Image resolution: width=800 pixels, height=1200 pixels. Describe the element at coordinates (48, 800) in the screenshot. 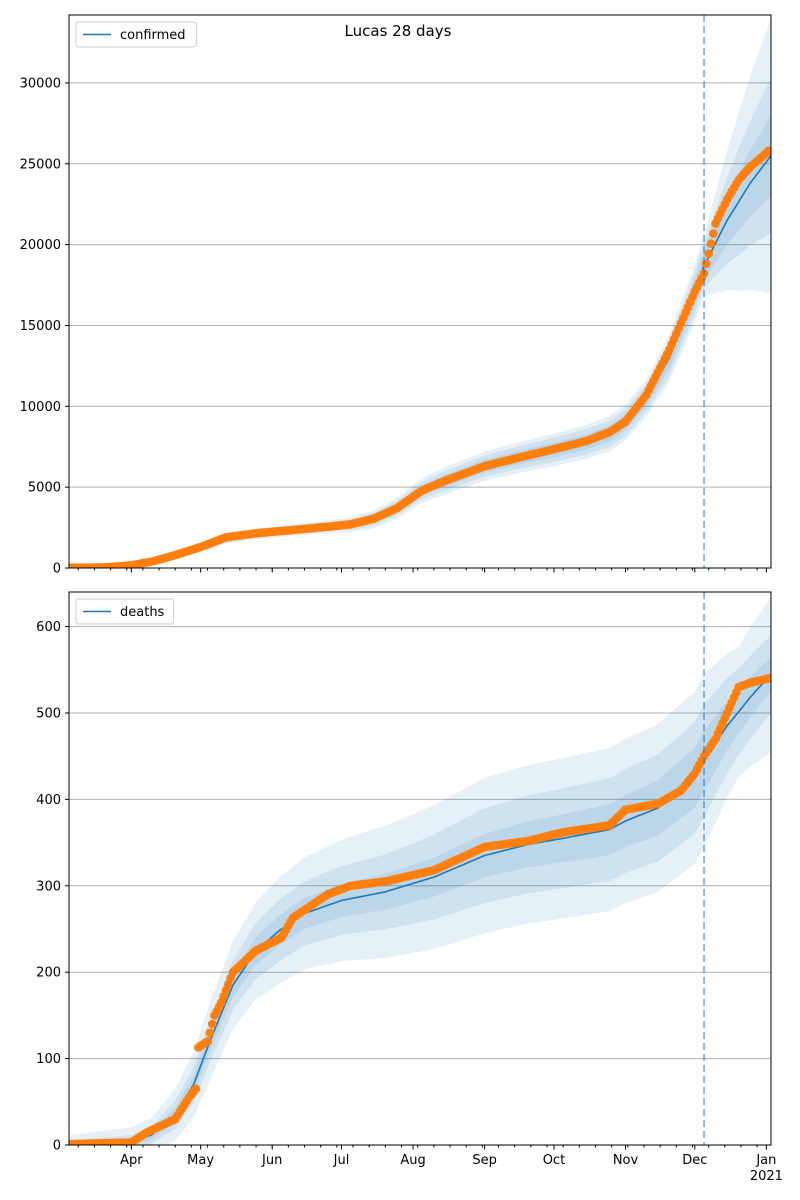

I see `y-tick-label: 400` at that location.